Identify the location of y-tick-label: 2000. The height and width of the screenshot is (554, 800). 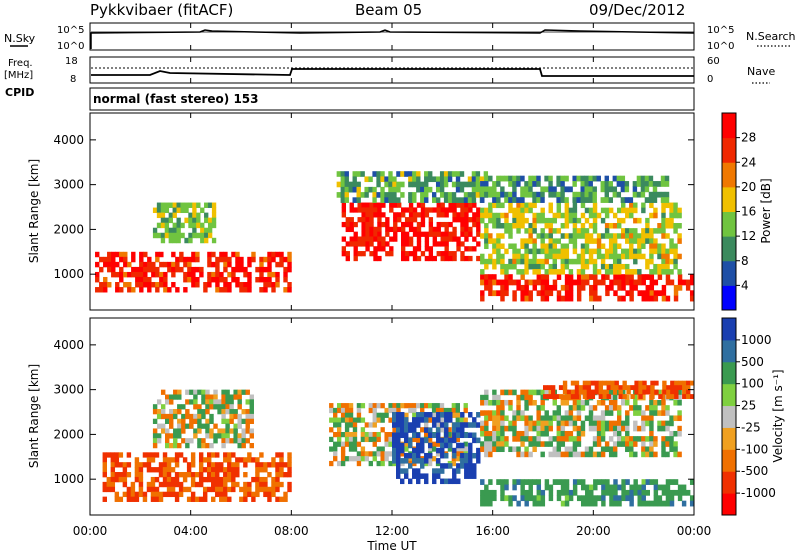
(68, 434).